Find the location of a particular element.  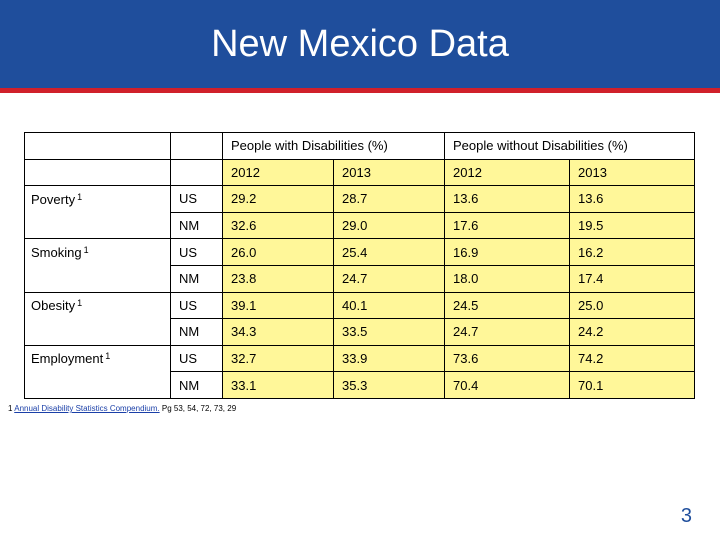

value-cell: 28.7 is located at coordinates (389, 199).